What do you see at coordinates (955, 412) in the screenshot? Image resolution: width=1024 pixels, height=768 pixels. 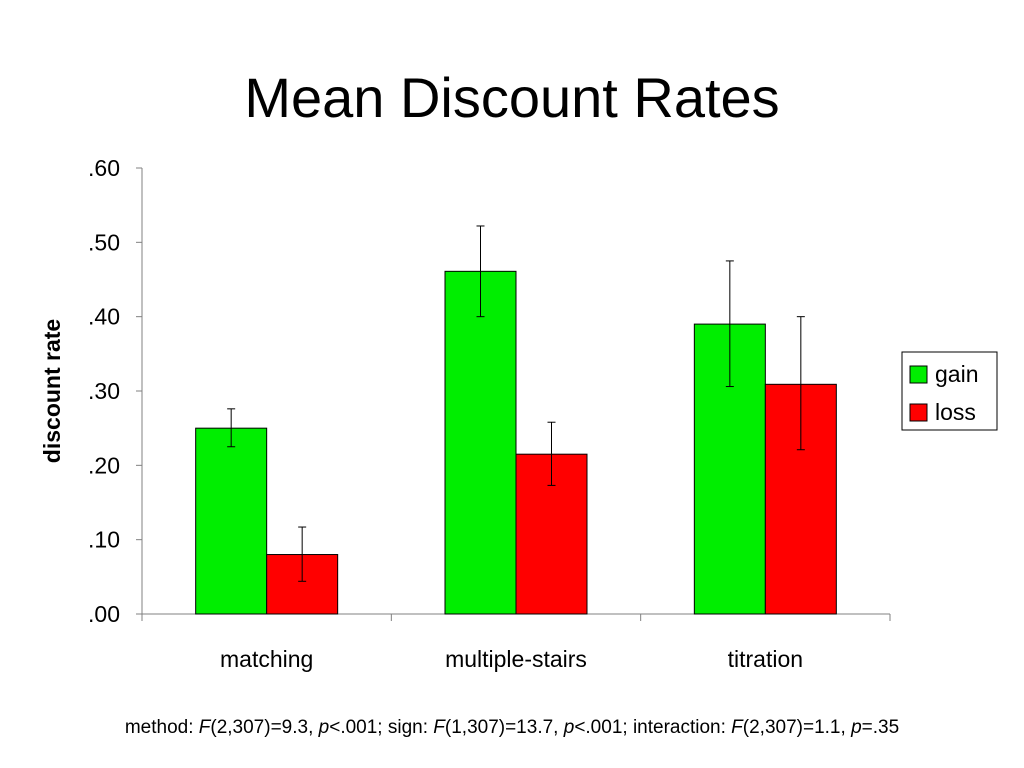 I see `legend-label-loss: loss` at bounding box center [955, 412].